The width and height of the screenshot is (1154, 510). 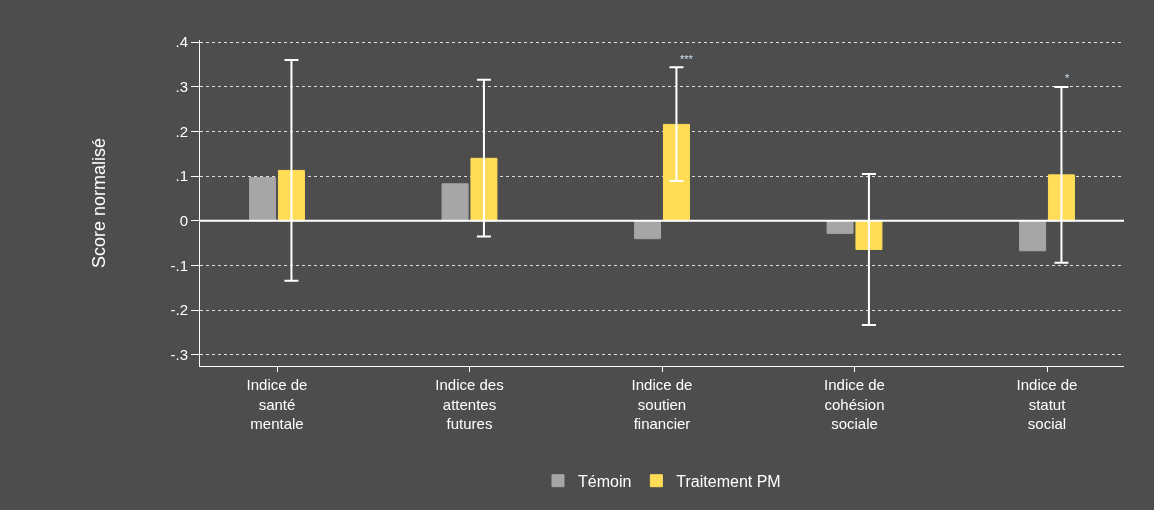 I want to click on annotation: ***, so click(x=687, y=59).